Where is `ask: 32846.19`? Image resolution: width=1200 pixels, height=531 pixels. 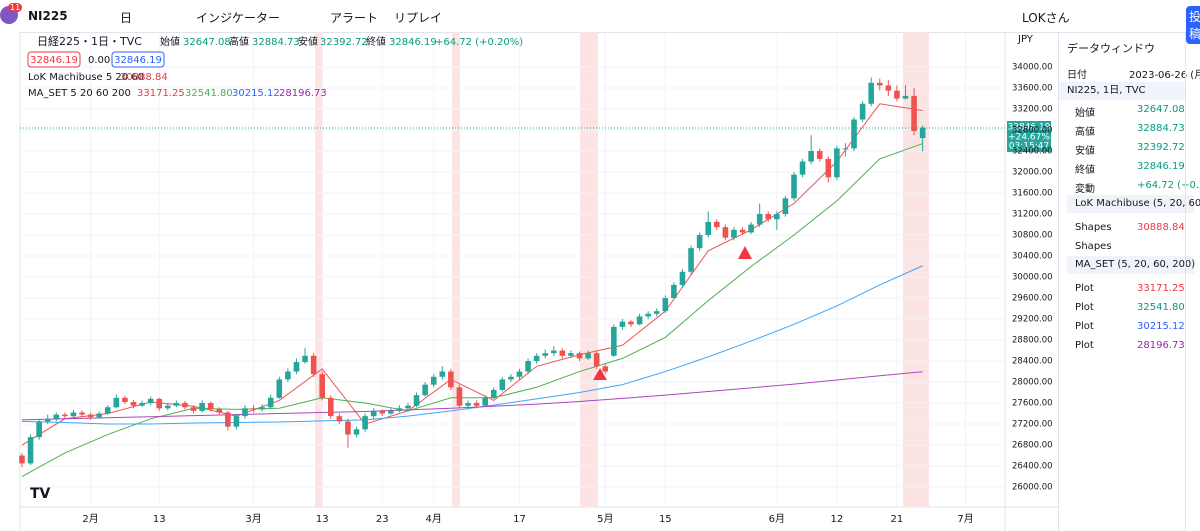 ask: 32846.19 is located at coordinates (138, 60).